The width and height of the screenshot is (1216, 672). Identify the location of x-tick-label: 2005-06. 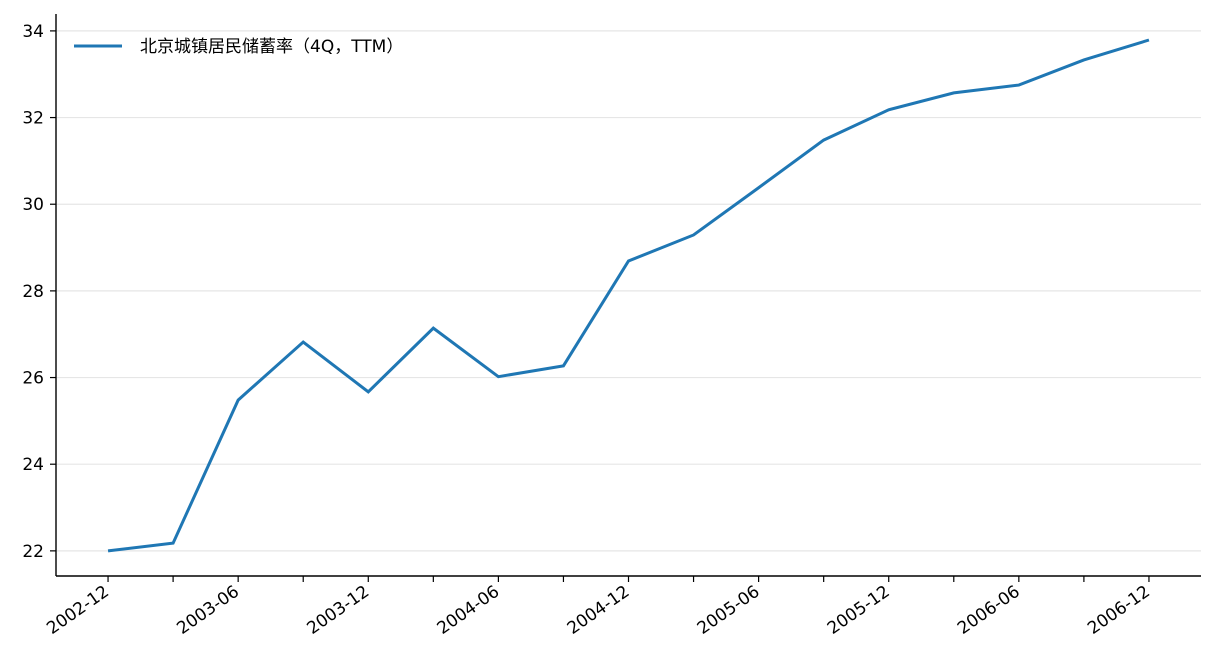
(729, 610).